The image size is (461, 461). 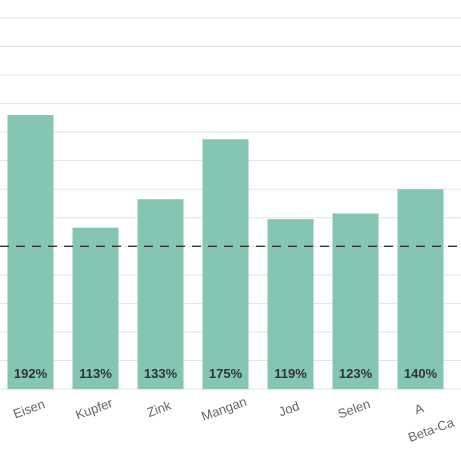 I want to click on bar-jod, so click(x=290, y=304).